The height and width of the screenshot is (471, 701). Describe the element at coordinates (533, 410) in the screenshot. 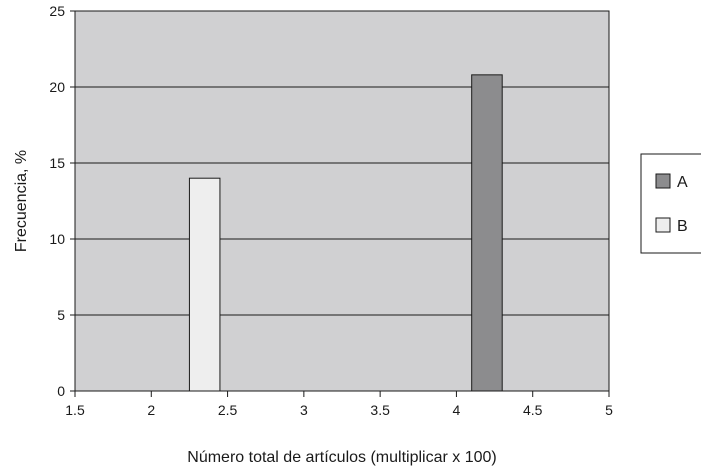

I see `x-tick-label: 4.5` at that location.